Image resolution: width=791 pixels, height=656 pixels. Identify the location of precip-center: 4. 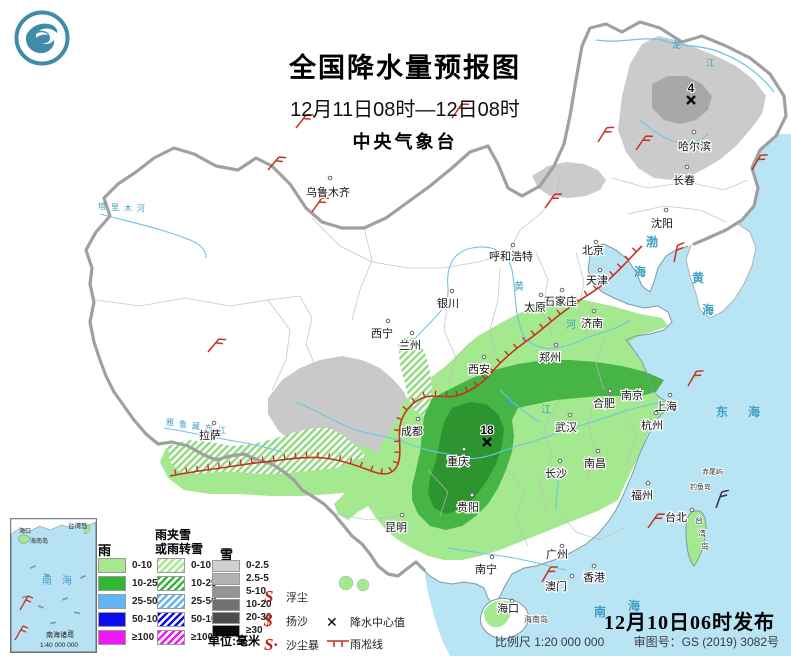
(691, 92).